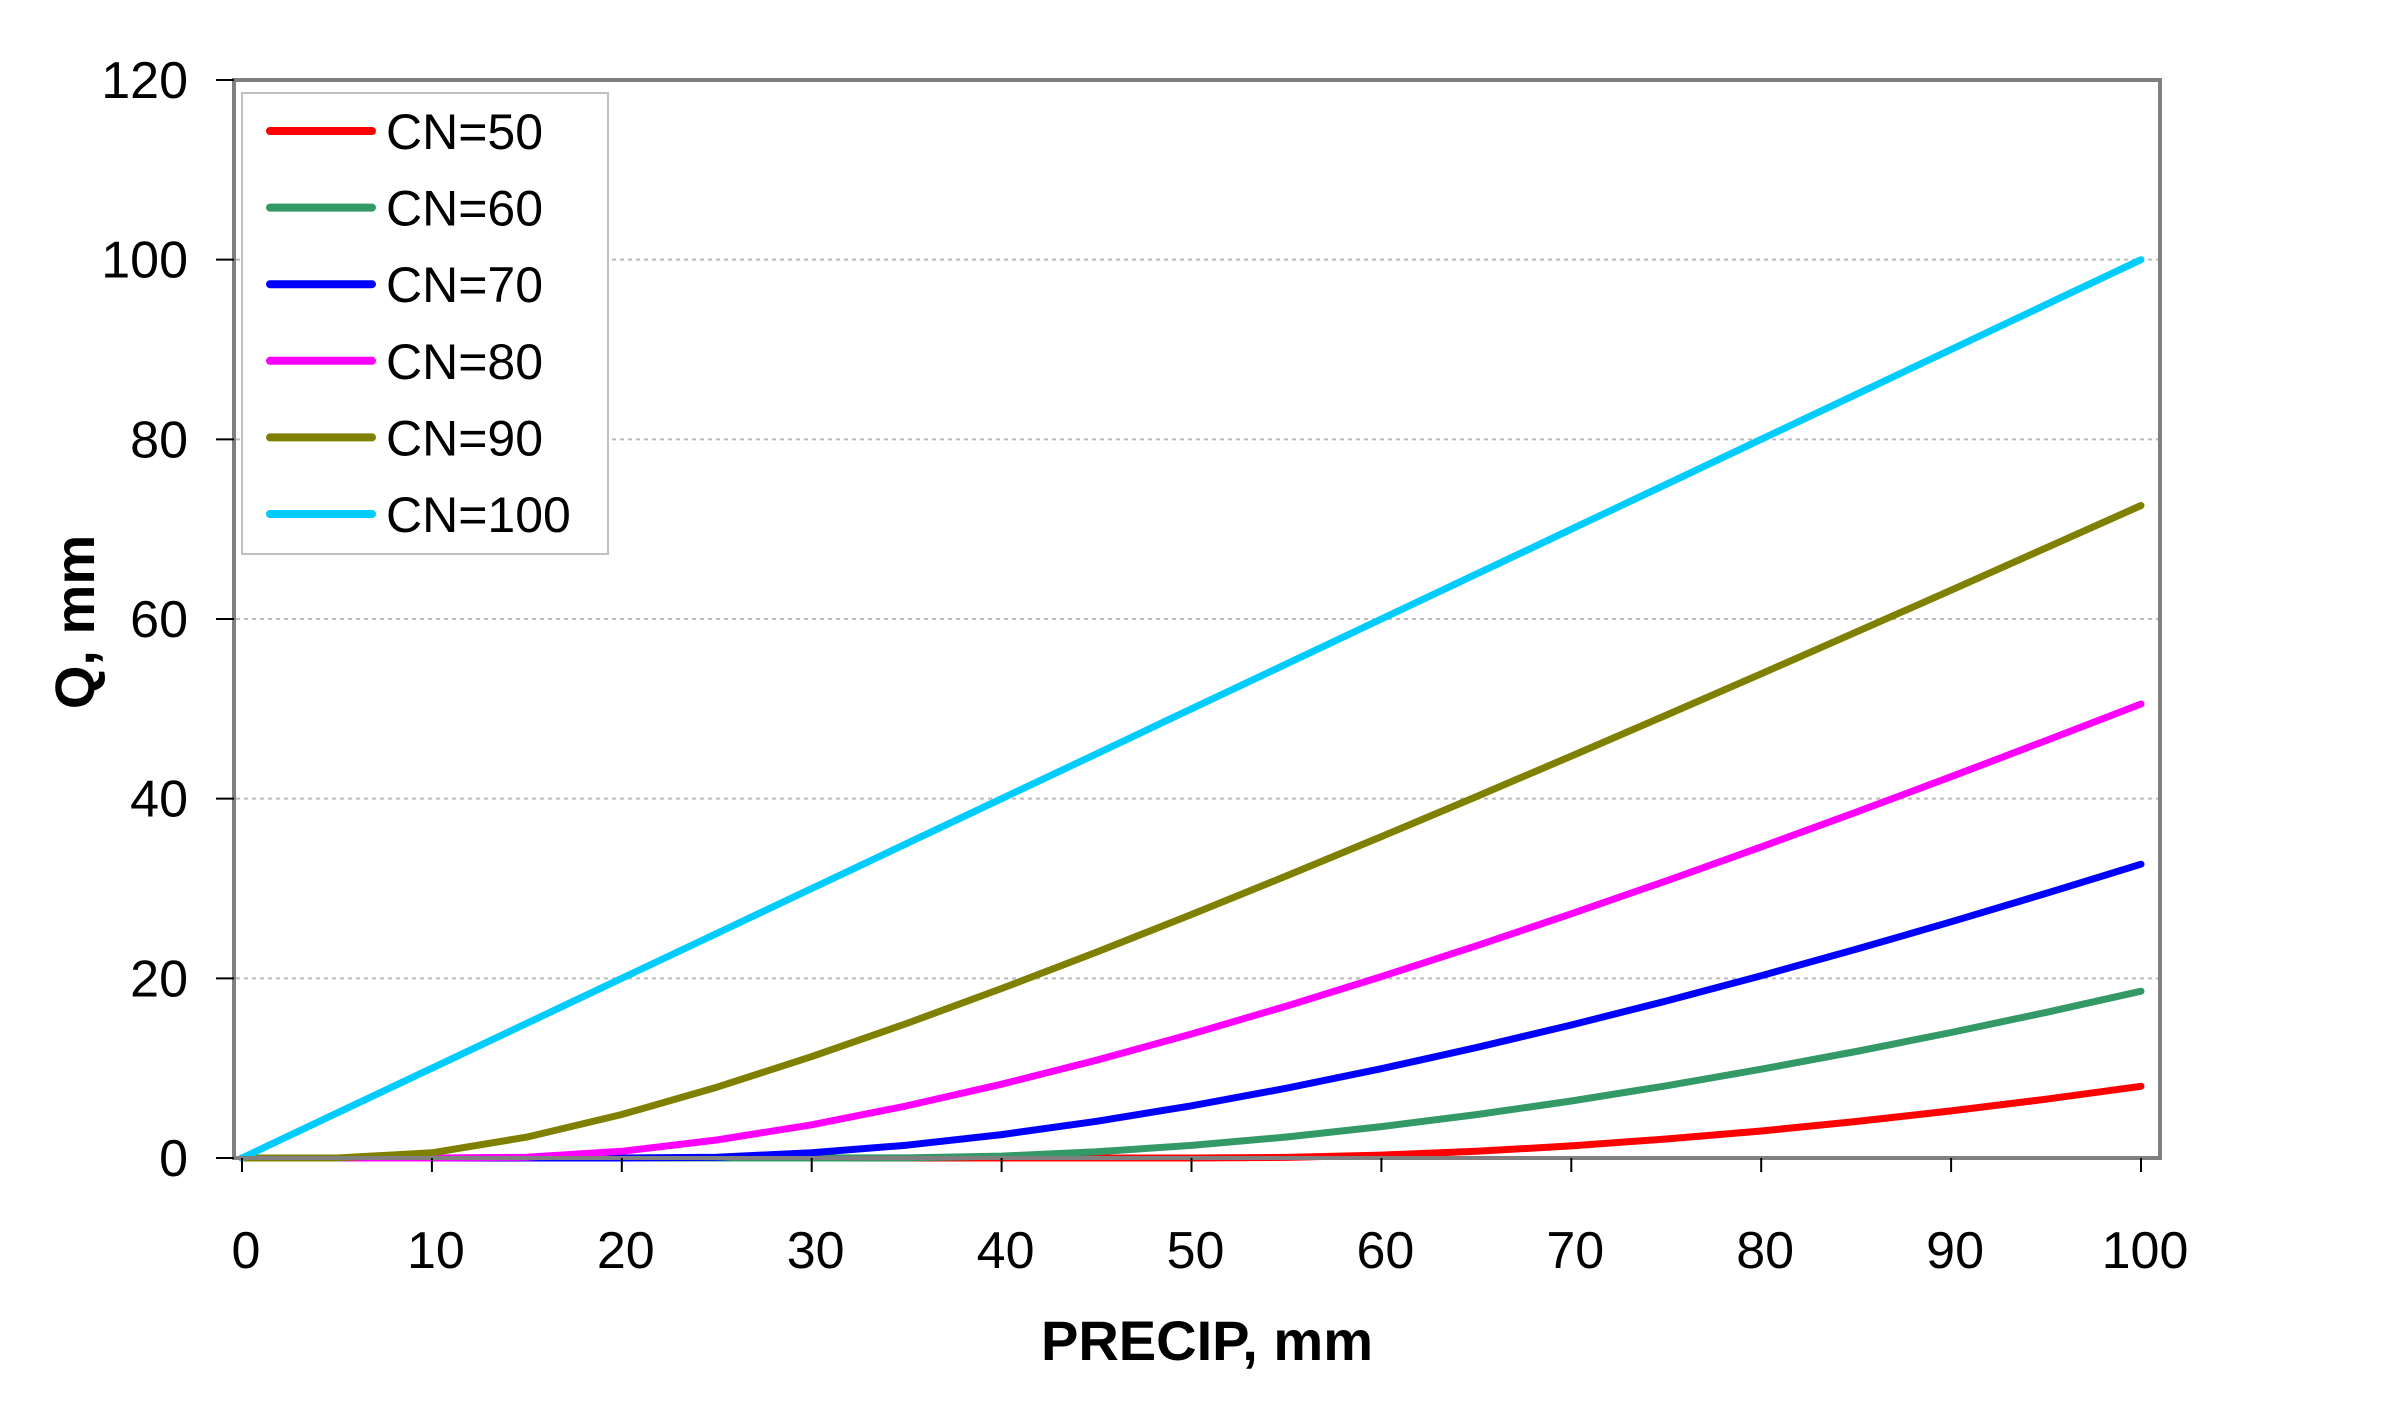 The width and height of the screenshot is (2384, 1405). Describe the element at coordinates (464, 285) in the screenshot. I see `legend-label: CN=70` at that location.